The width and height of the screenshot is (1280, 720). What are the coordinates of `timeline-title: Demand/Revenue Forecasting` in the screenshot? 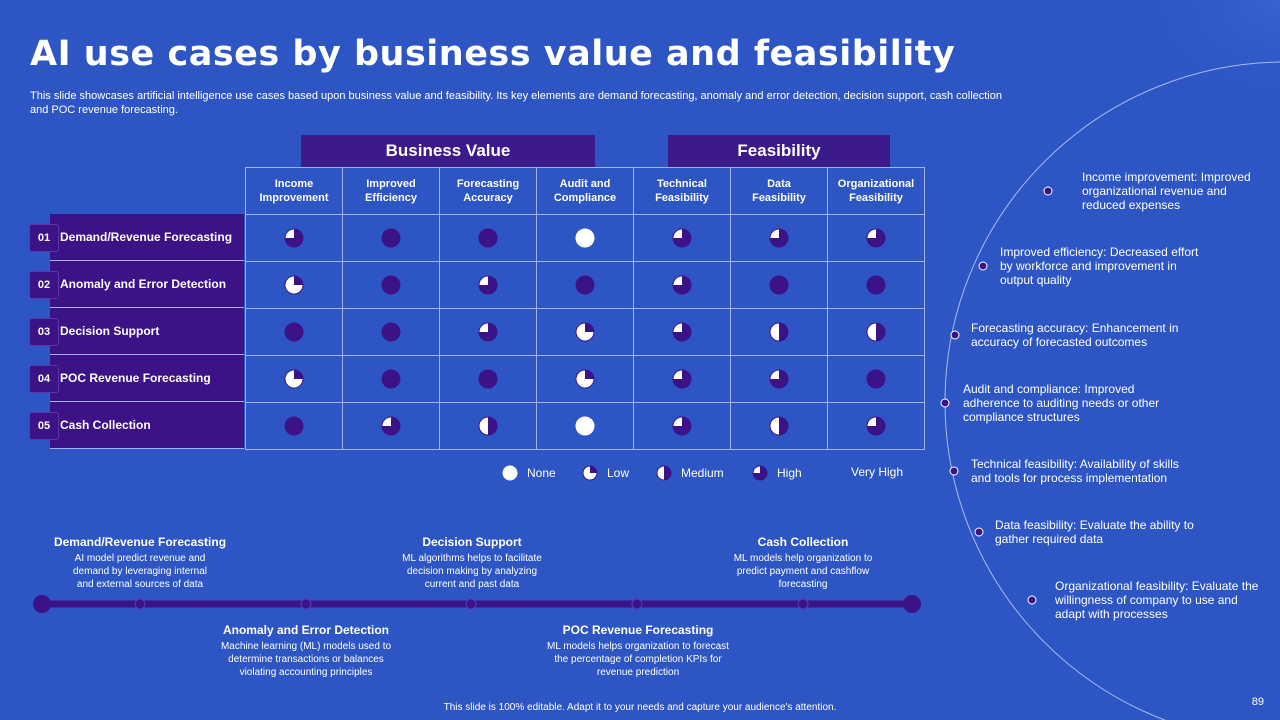 It's located at (140, 542).